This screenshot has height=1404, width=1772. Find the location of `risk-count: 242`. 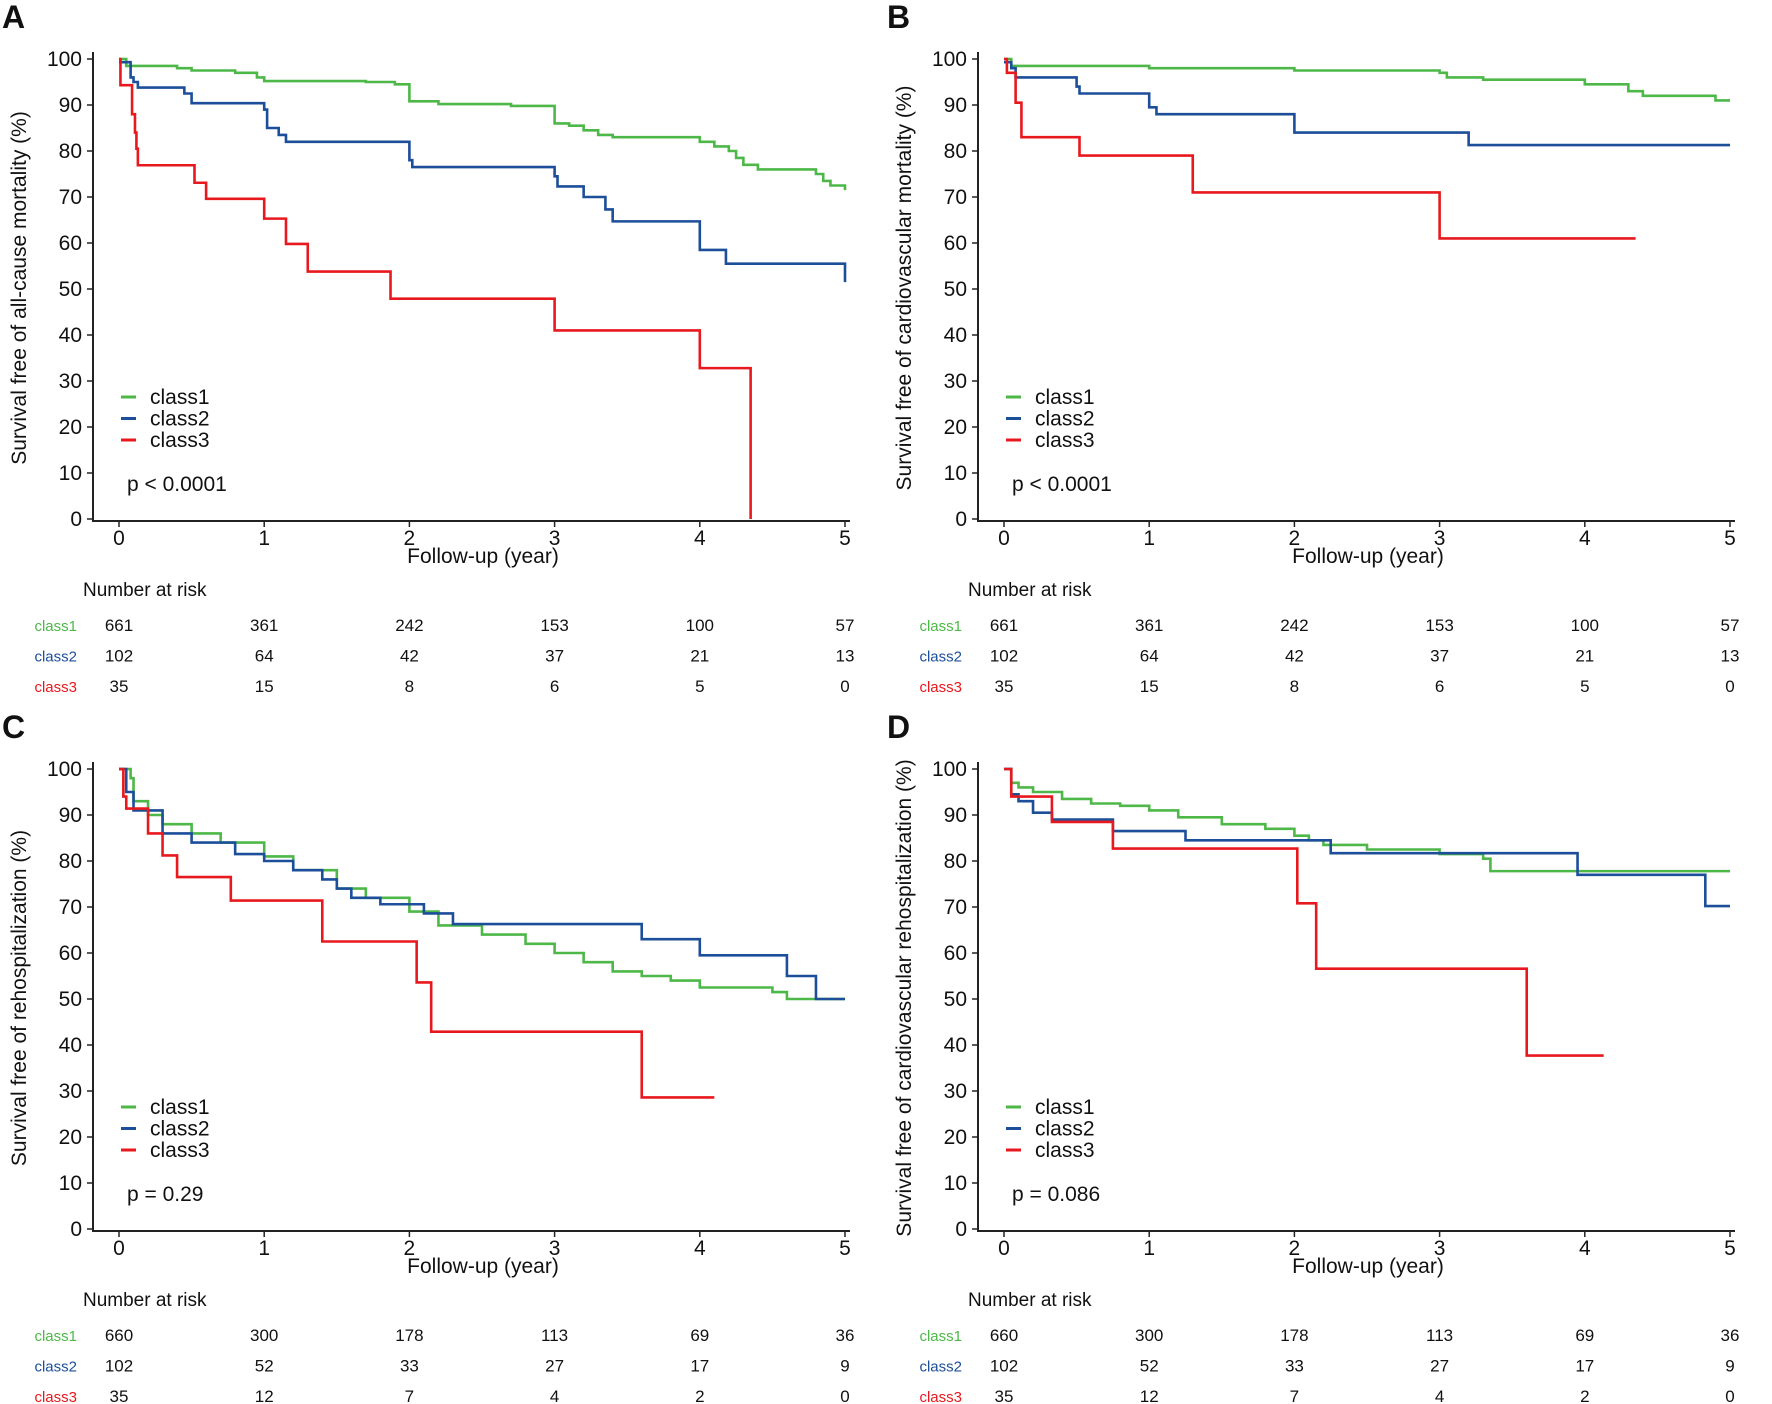

risk-count: 242 is located at coordinates (409, 625).